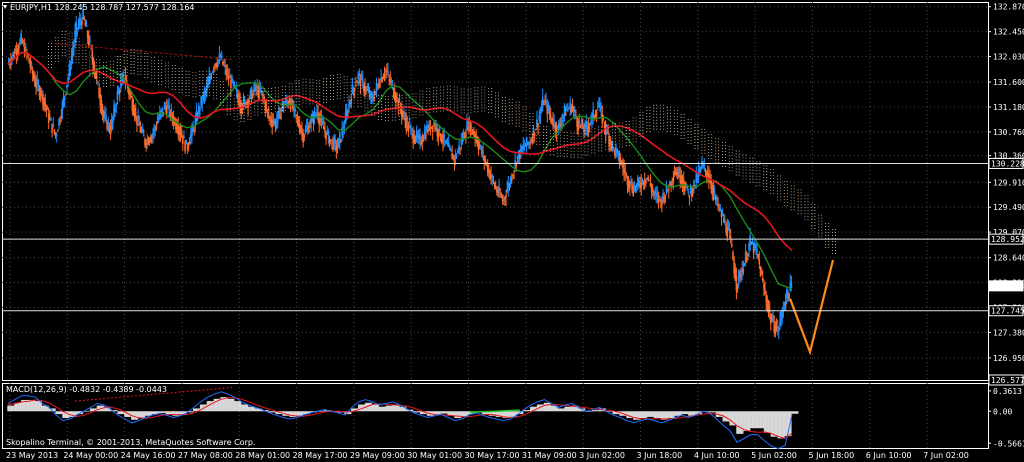  What do you see at coordinates (946, 455) in the screenshot?
I see `x-tick-label: 7 Jun 02:00` at bounding box center [946, 455].